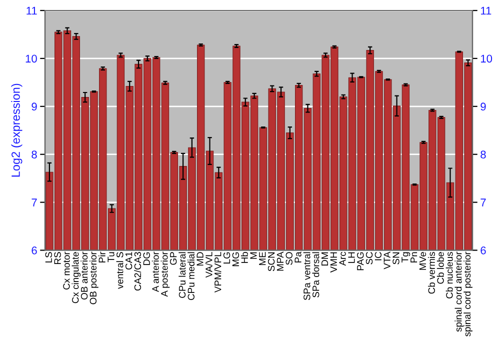  What do you see at coordinates (34, 250) in the screenshot?
I see `y-tick-label: 6` at bounding box center [34, 250].